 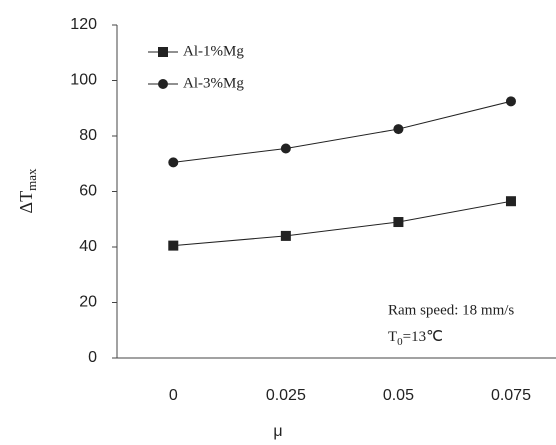 I want to click on y-axis-label: ΔTmax, so click(x=27, y=190).